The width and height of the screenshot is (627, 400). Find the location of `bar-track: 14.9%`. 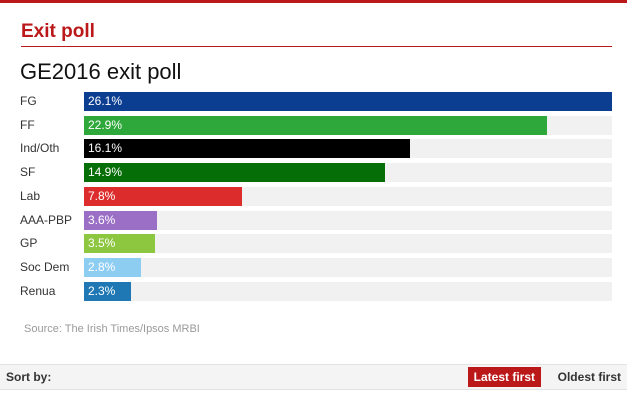

bar-track: 14.9% is located at coordinates (348, 172).